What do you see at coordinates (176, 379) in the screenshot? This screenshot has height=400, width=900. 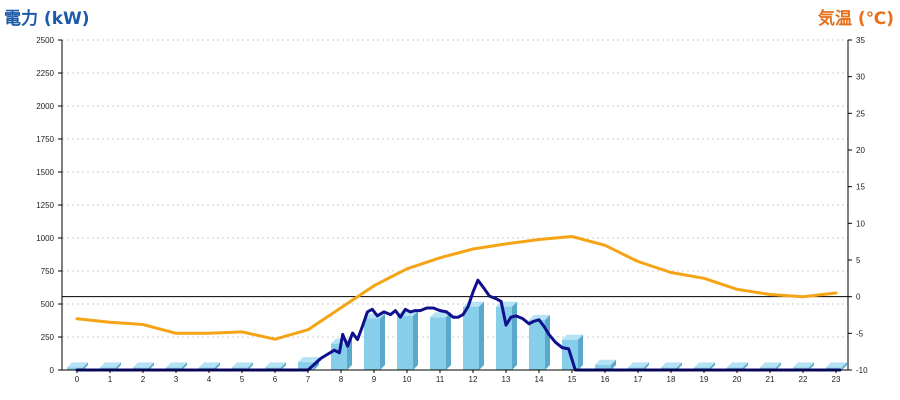 I see `x-tick-label: 3` at bounding box center [176, 379].